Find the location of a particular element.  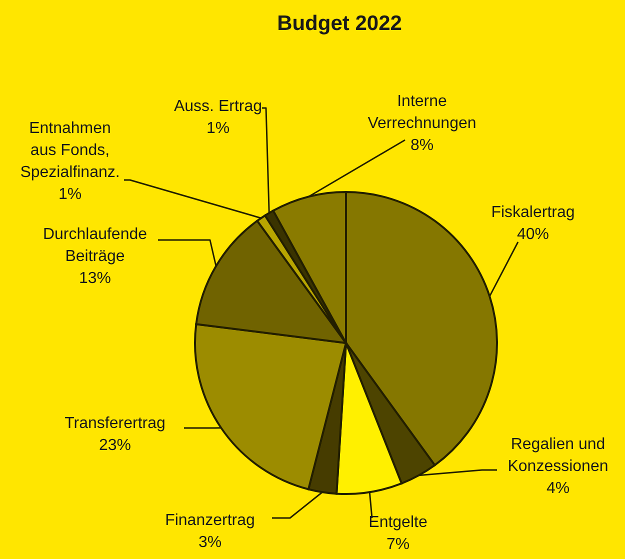

slice-label: Regalien und Konzessionen is located at coordinates (558, 455).